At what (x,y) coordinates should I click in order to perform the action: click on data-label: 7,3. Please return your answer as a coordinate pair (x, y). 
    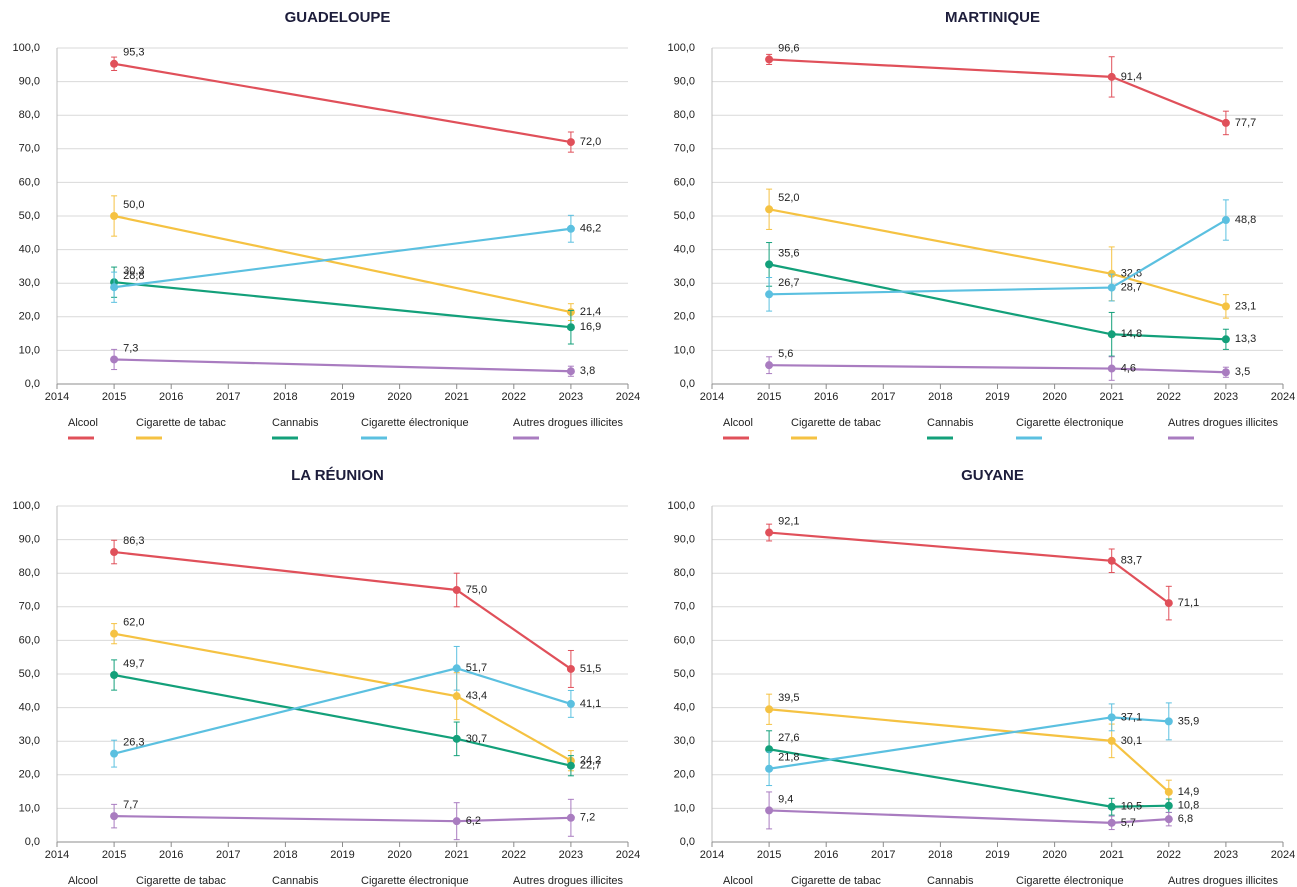
    Looking at the image, I should click on (130, 348).